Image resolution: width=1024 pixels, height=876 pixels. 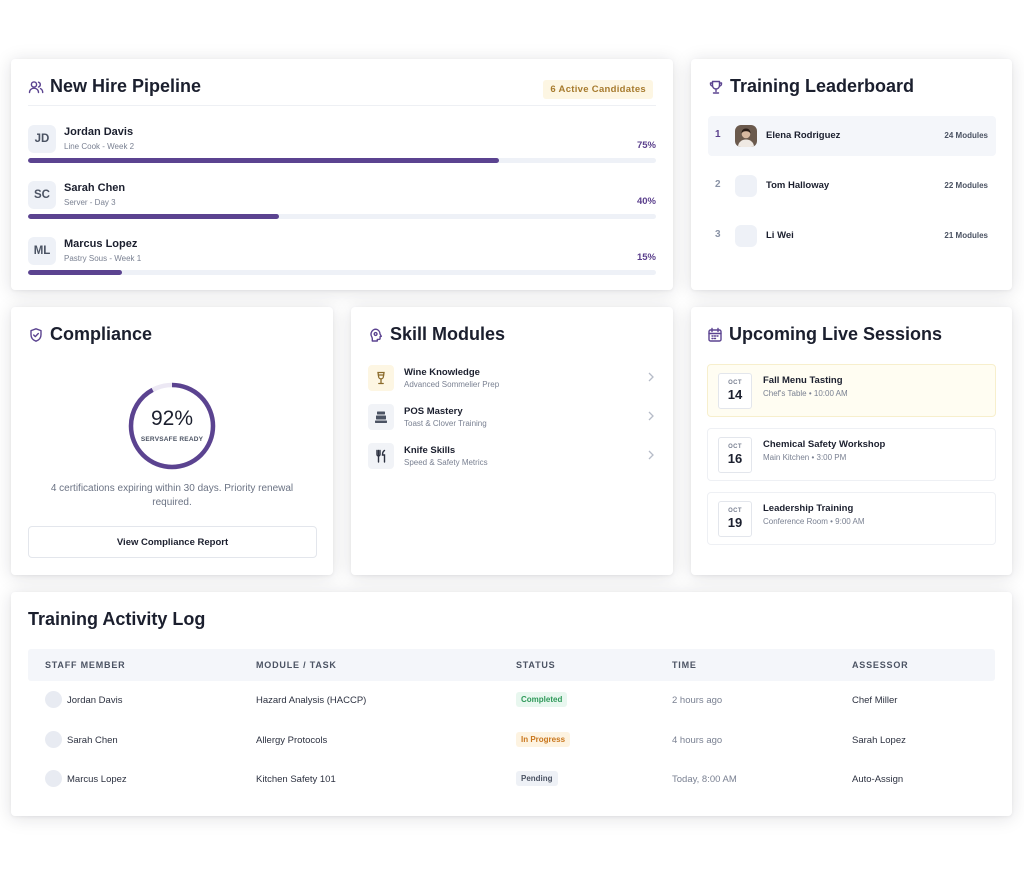 I want to click on compliance-title: Compliance, so click(x=90, y=334).